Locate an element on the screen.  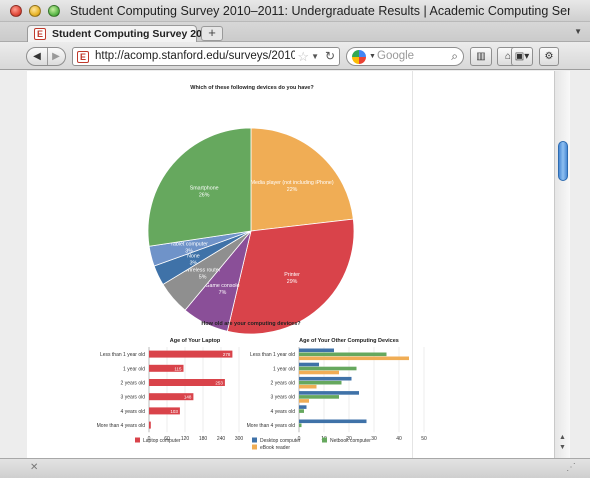
vertical-scrollbar: ▲ ▼ is located at coordinates (562, 264).